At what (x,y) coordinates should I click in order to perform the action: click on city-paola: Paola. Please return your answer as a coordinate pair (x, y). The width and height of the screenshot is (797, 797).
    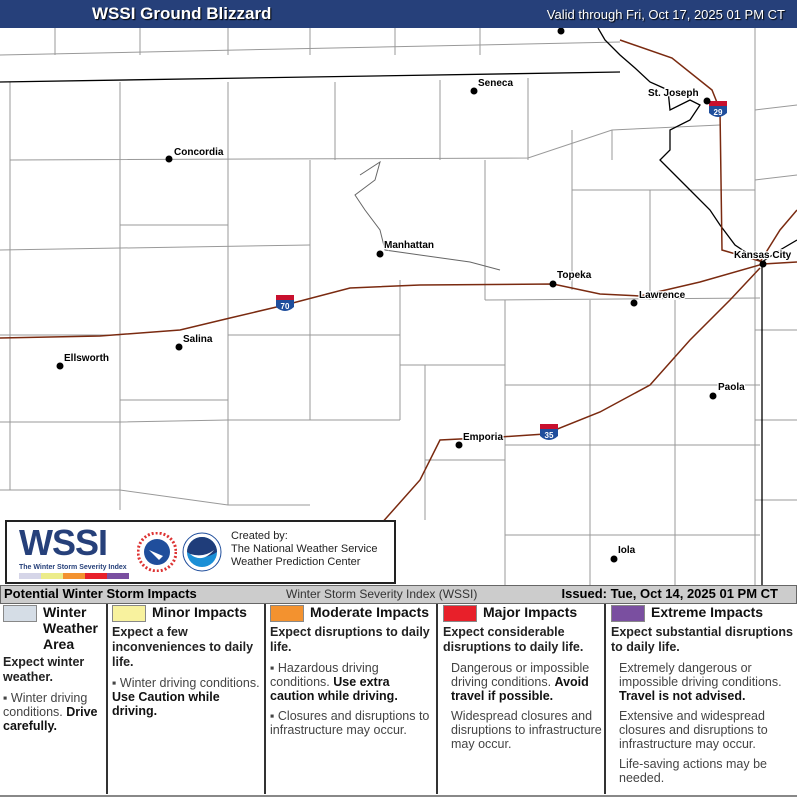
    Looking at the image, I should click on (727, 390).